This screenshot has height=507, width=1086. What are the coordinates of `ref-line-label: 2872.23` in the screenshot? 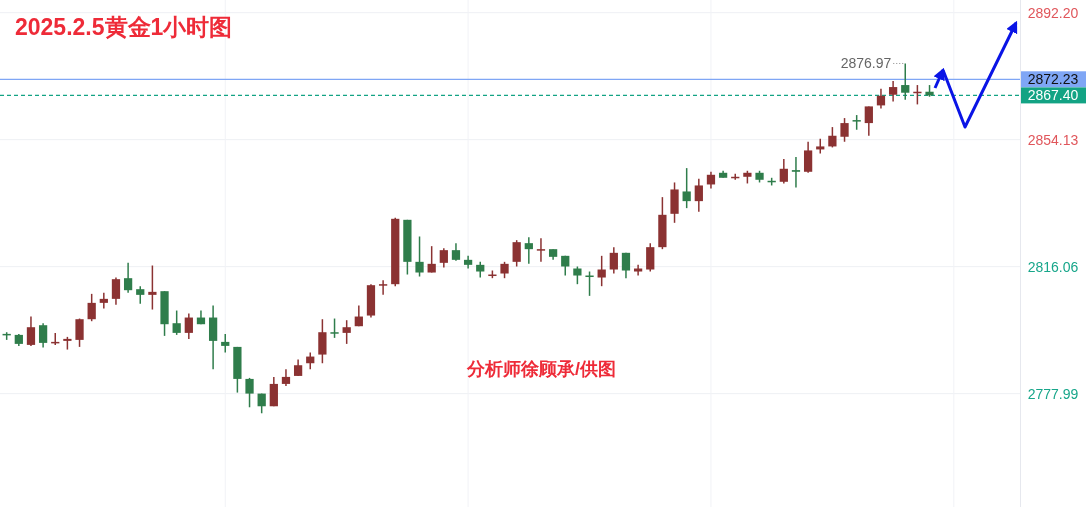 It's located at (1053, 79).